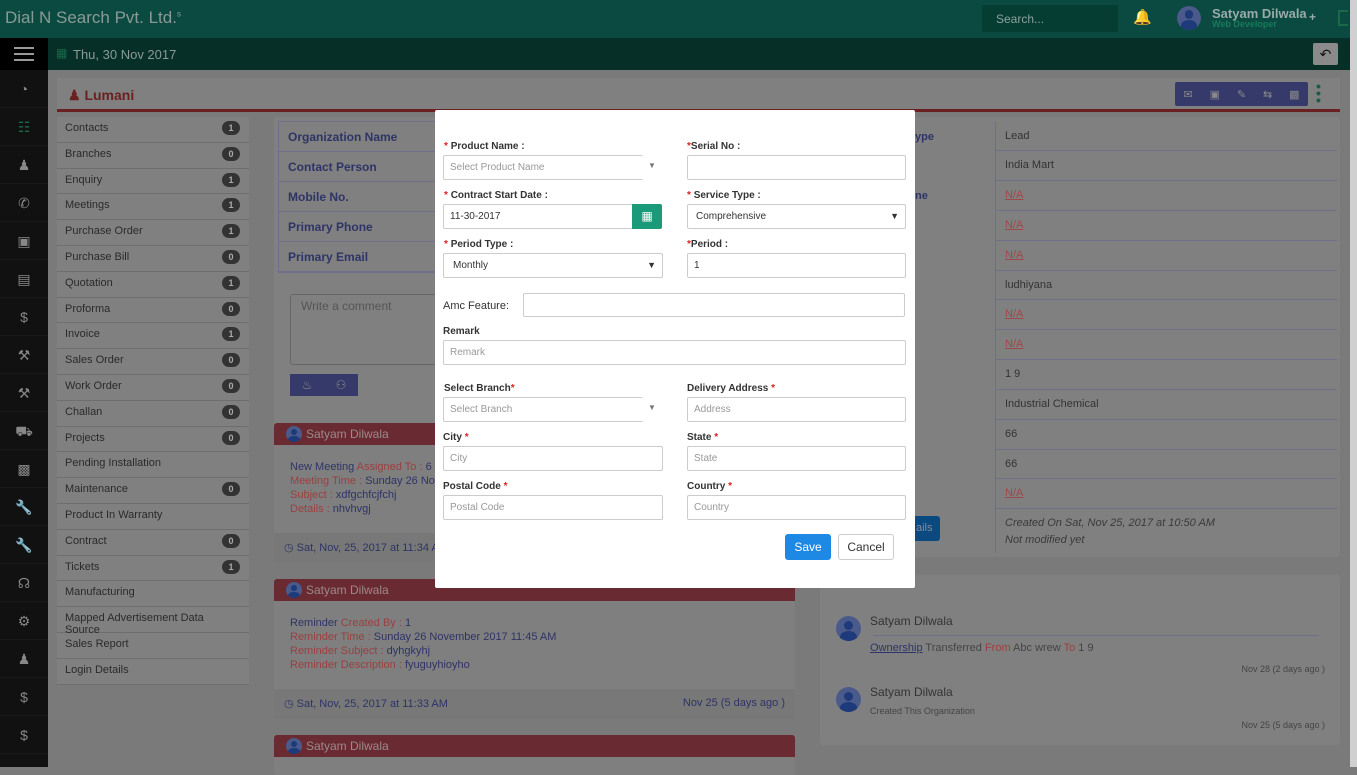 The width and height of the screenshot is (1357, 775). What do you see at coordinates (153, 646) in the screenshot?
I see `menu-item: Sales Report` at bounding box center [153, 646].